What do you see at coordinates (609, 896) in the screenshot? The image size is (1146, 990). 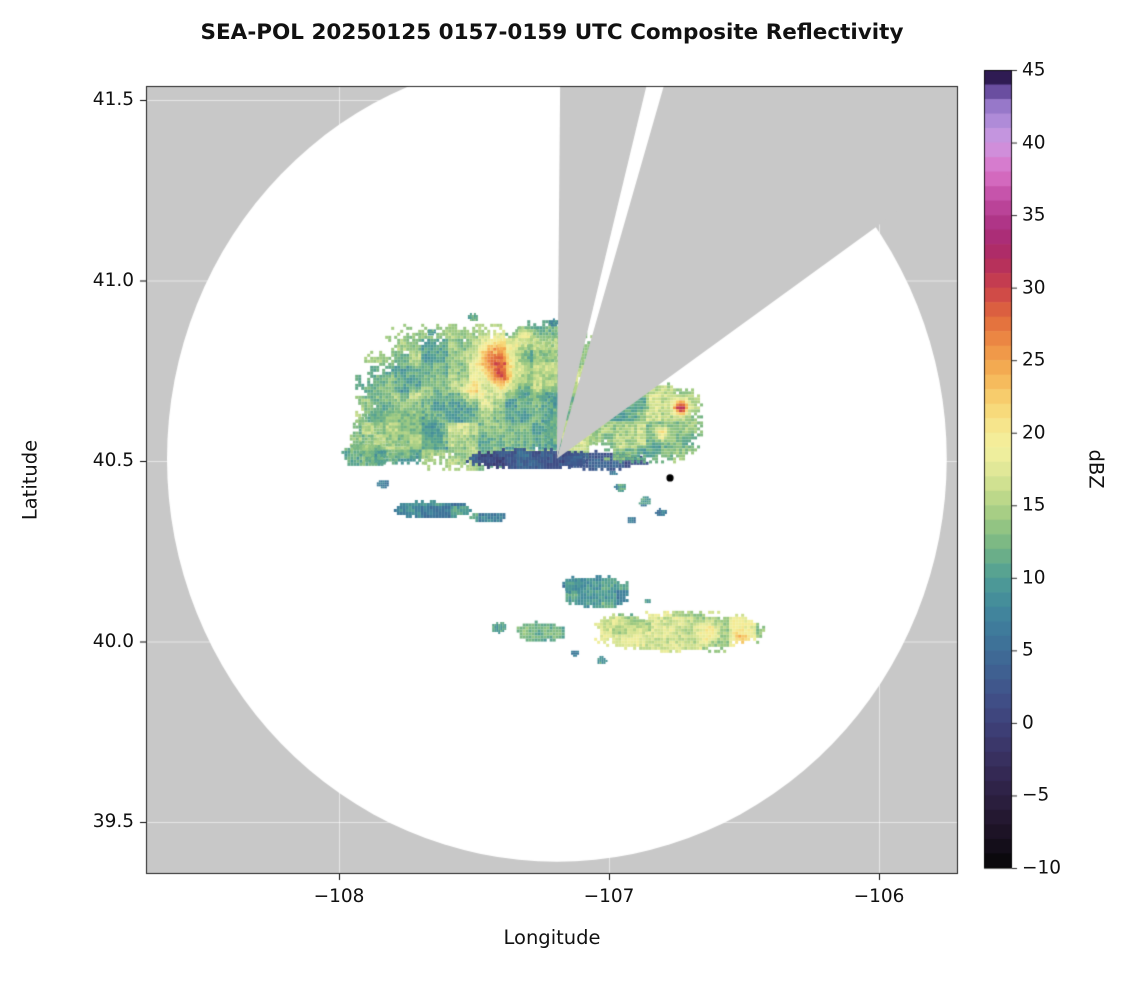 I see `x-tick-label: −107` at bounding box center [609, 896].